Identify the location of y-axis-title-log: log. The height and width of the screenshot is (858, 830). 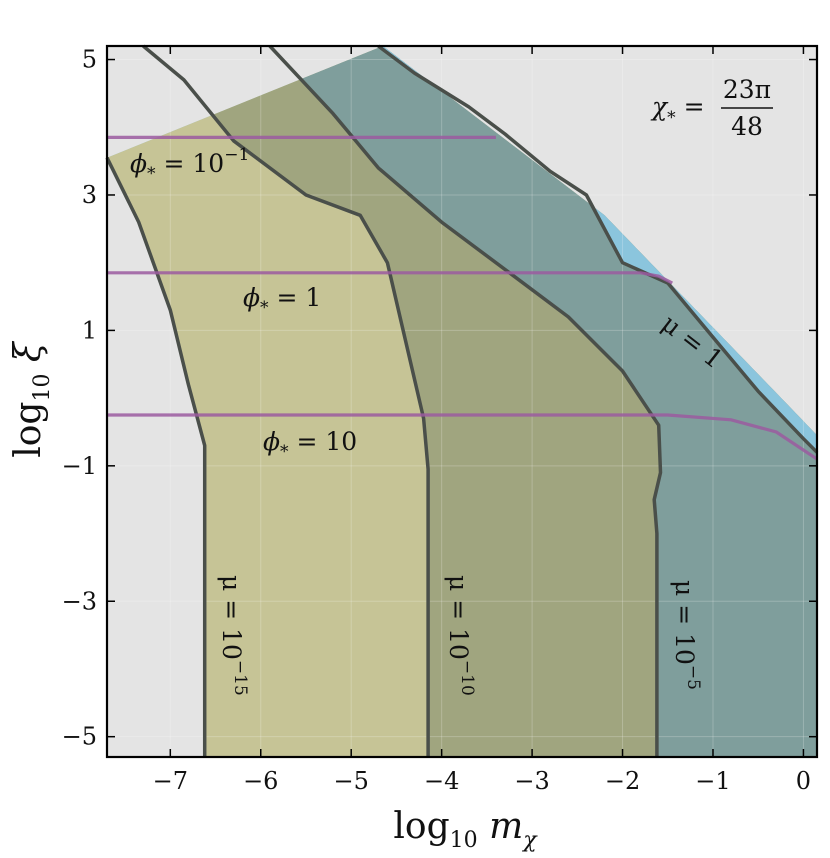
(28, 430).